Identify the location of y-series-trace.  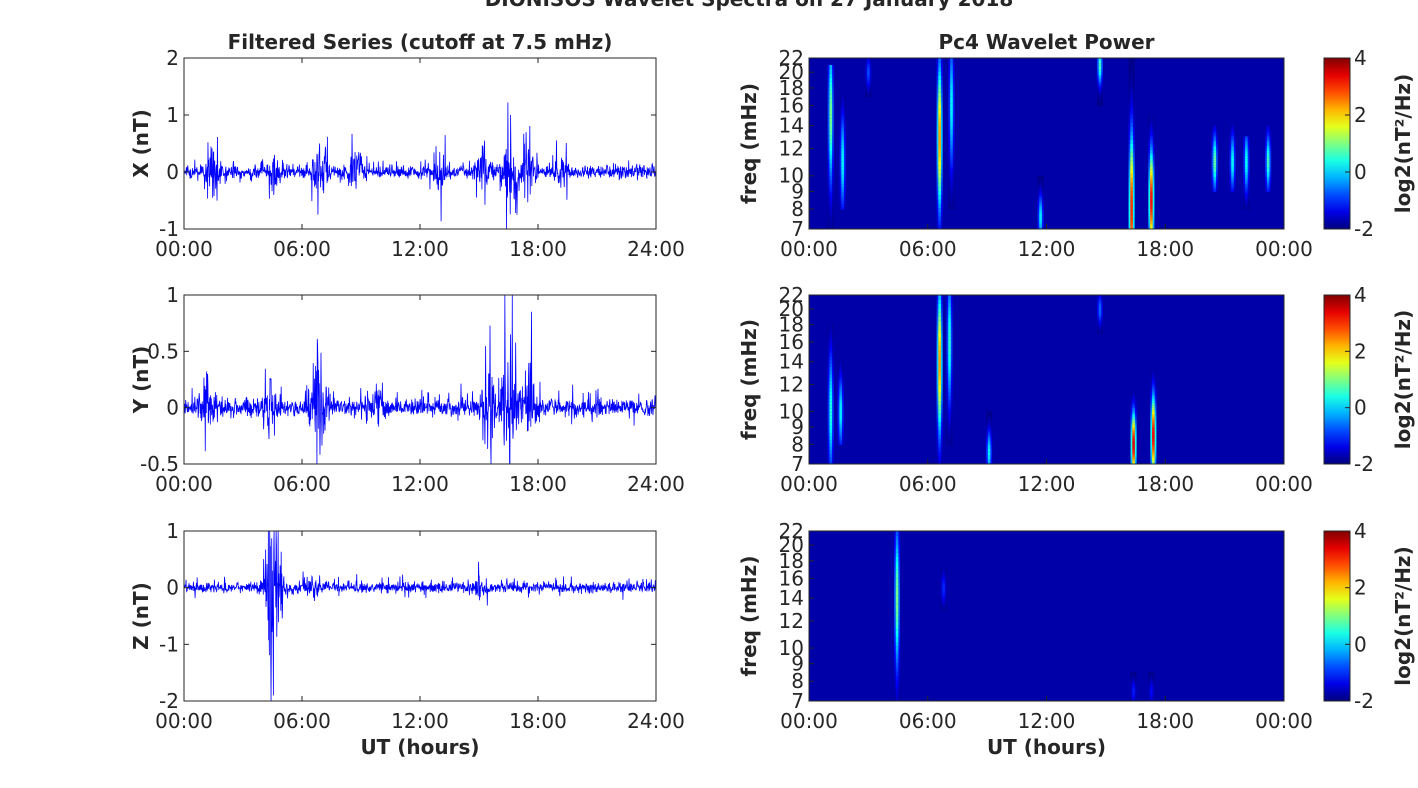
(420, 379).